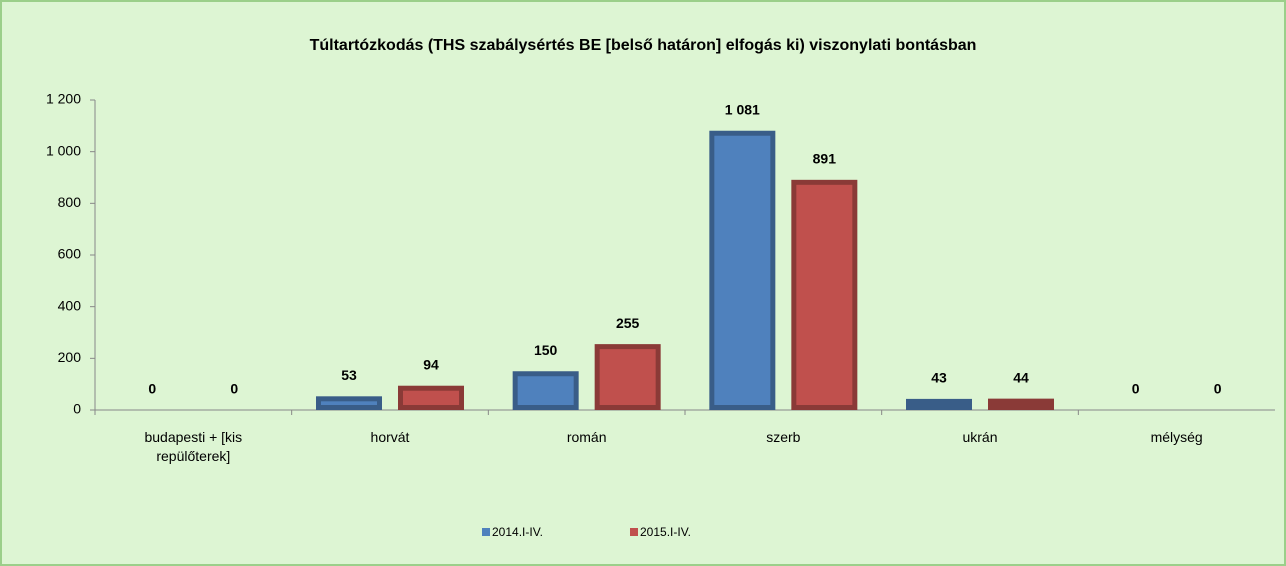  I want to click on x-tick-label: mélység, so click(1176, 437).